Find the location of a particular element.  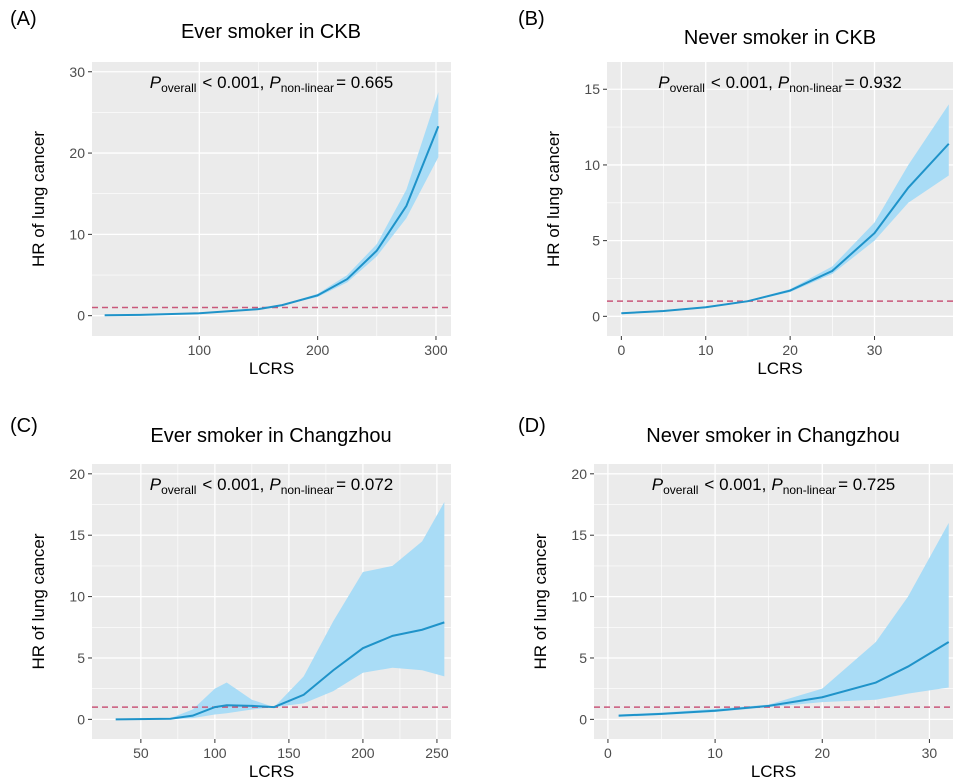

panel-label: (C) is located at coordinates (24, 426).